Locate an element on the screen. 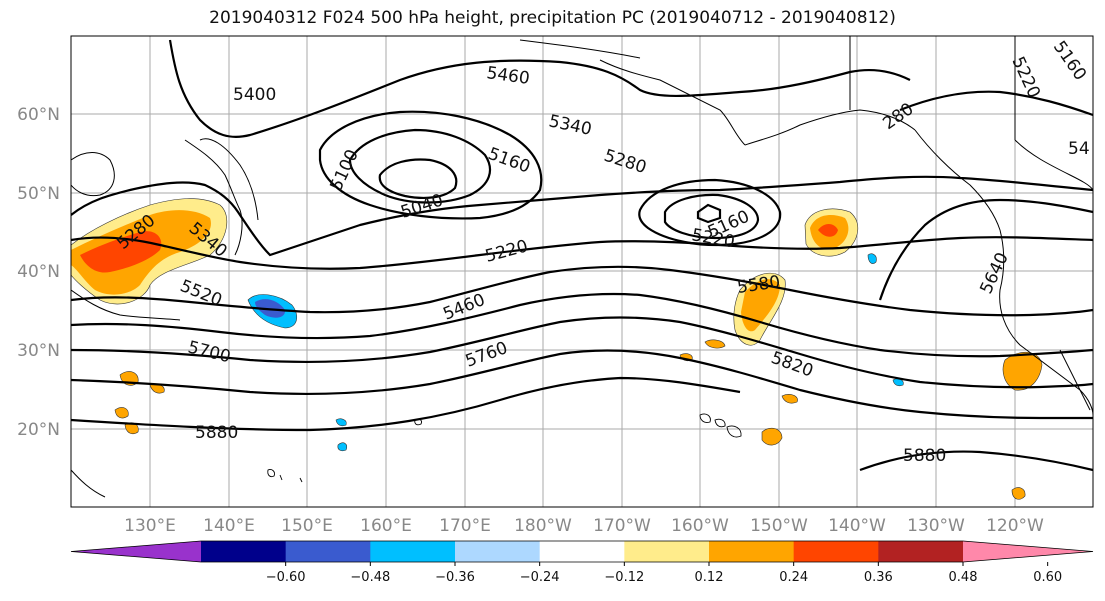  longitude-label: 160°W is located at coordinates (700, 526).